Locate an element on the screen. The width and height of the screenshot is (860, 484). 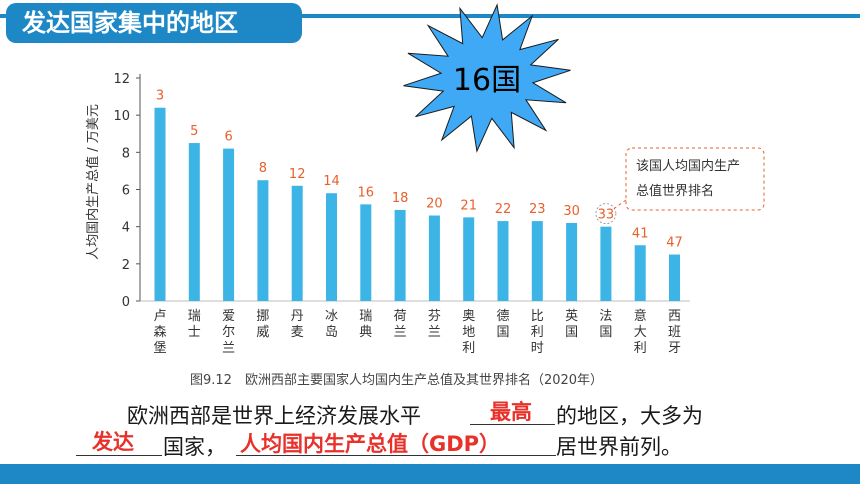
top-bar is located at coordinates (430, 20).